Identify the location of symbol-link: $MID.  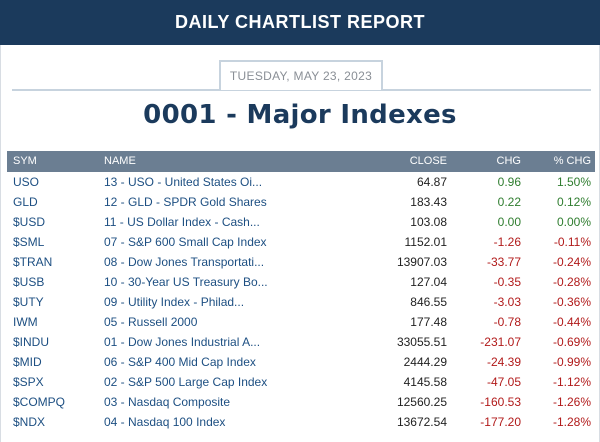
(27, 362).